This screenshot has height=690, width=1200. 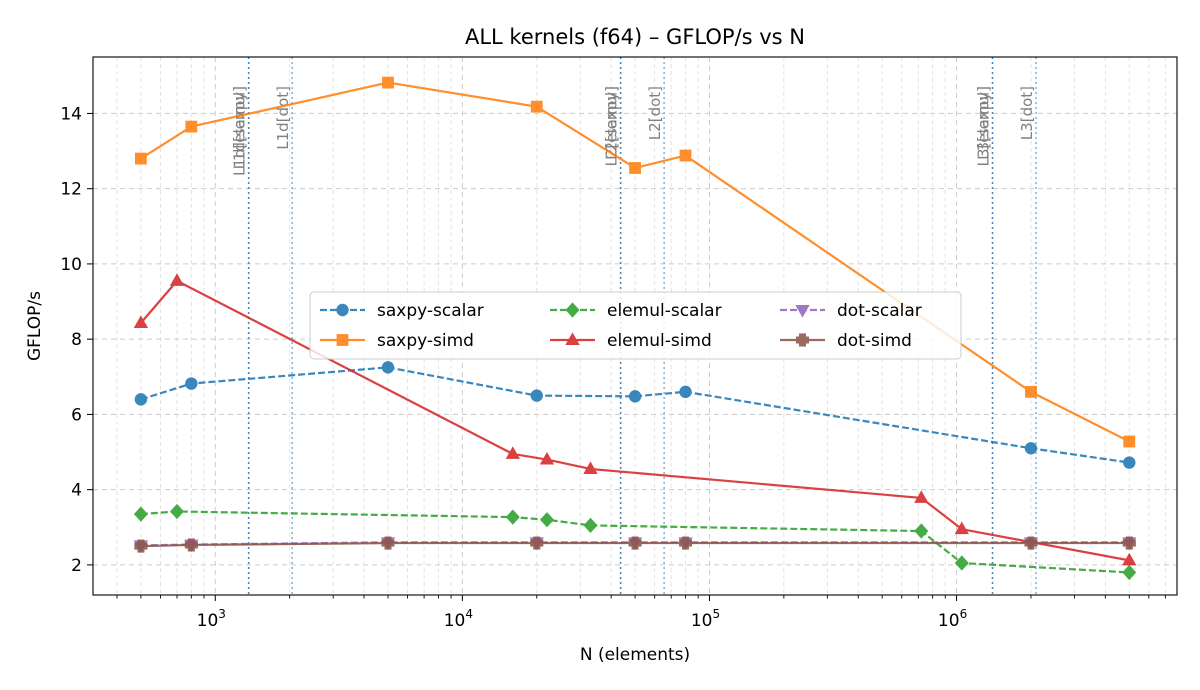 What do you see at coordinates (635, 37) in the screenshot?
I see `chart-title: ALL kernels (f64) – GFLOP/s vs N` at bounding box center [635, 37].